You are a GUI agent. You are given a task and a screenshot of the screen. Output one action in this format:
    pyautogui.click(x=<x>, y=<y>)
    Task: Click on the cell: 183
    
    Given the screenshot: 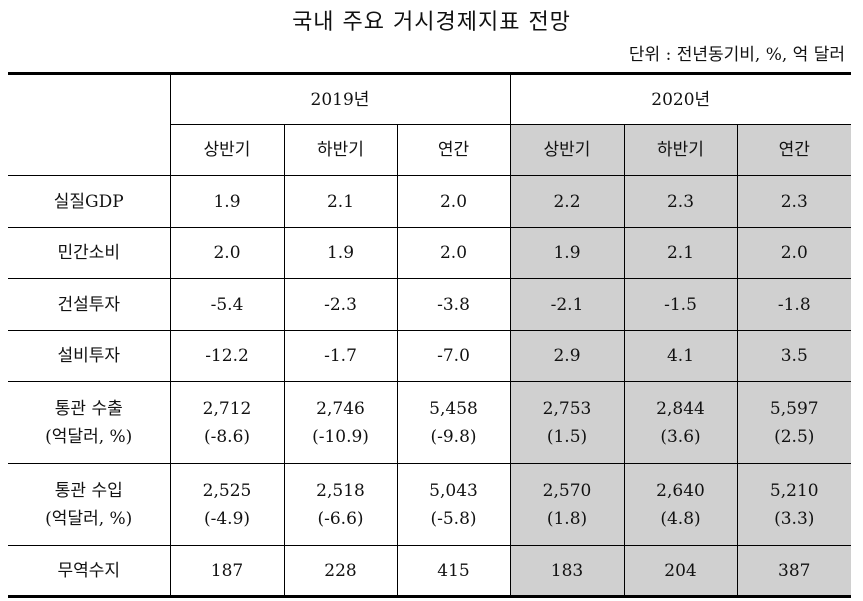 What is the action you would take?
    pyautogui.click(x=567, y=571)
    